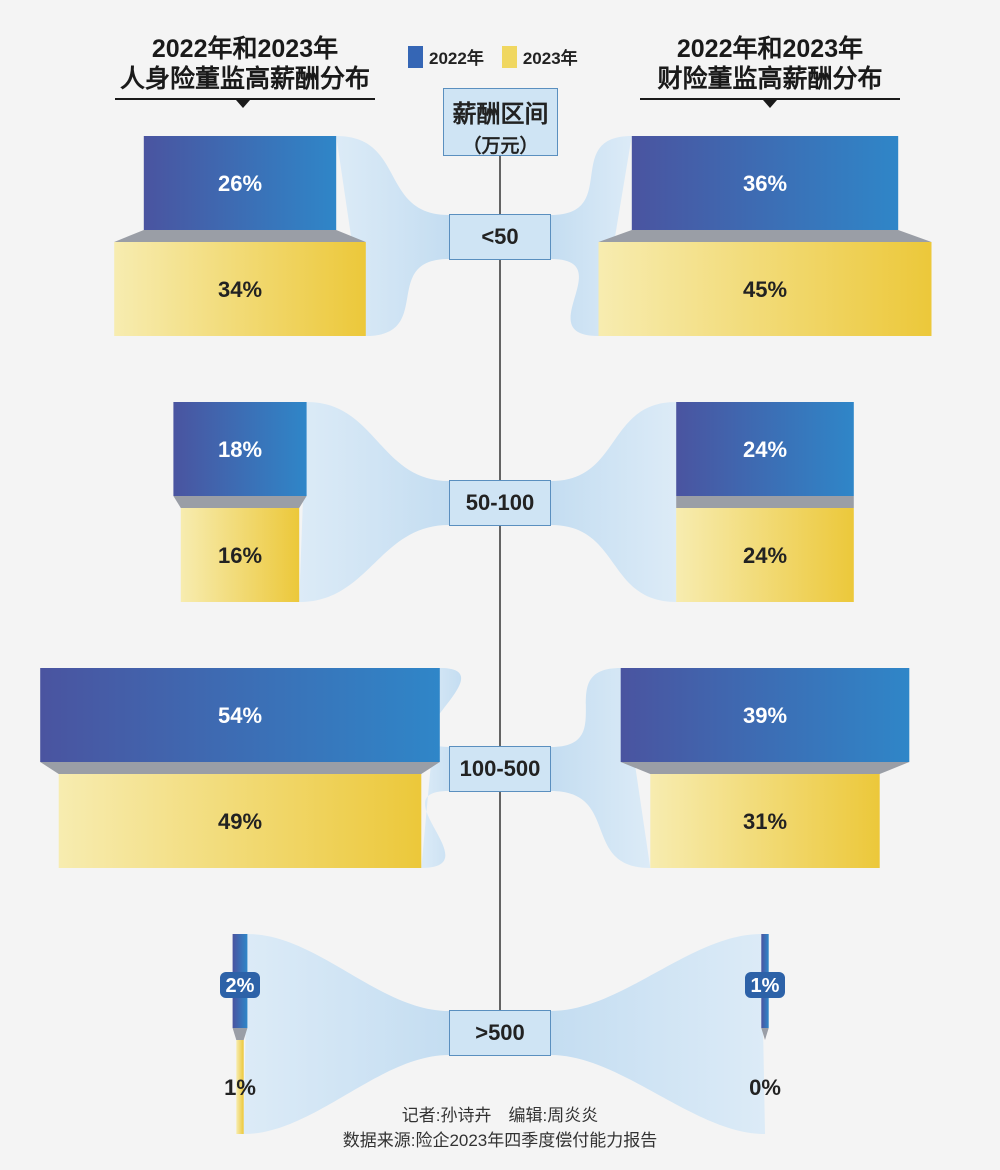 The height and width of the screenshot is (1170, 1000). I want to click on left-label-2022-3: 2%, so click(240, 986).